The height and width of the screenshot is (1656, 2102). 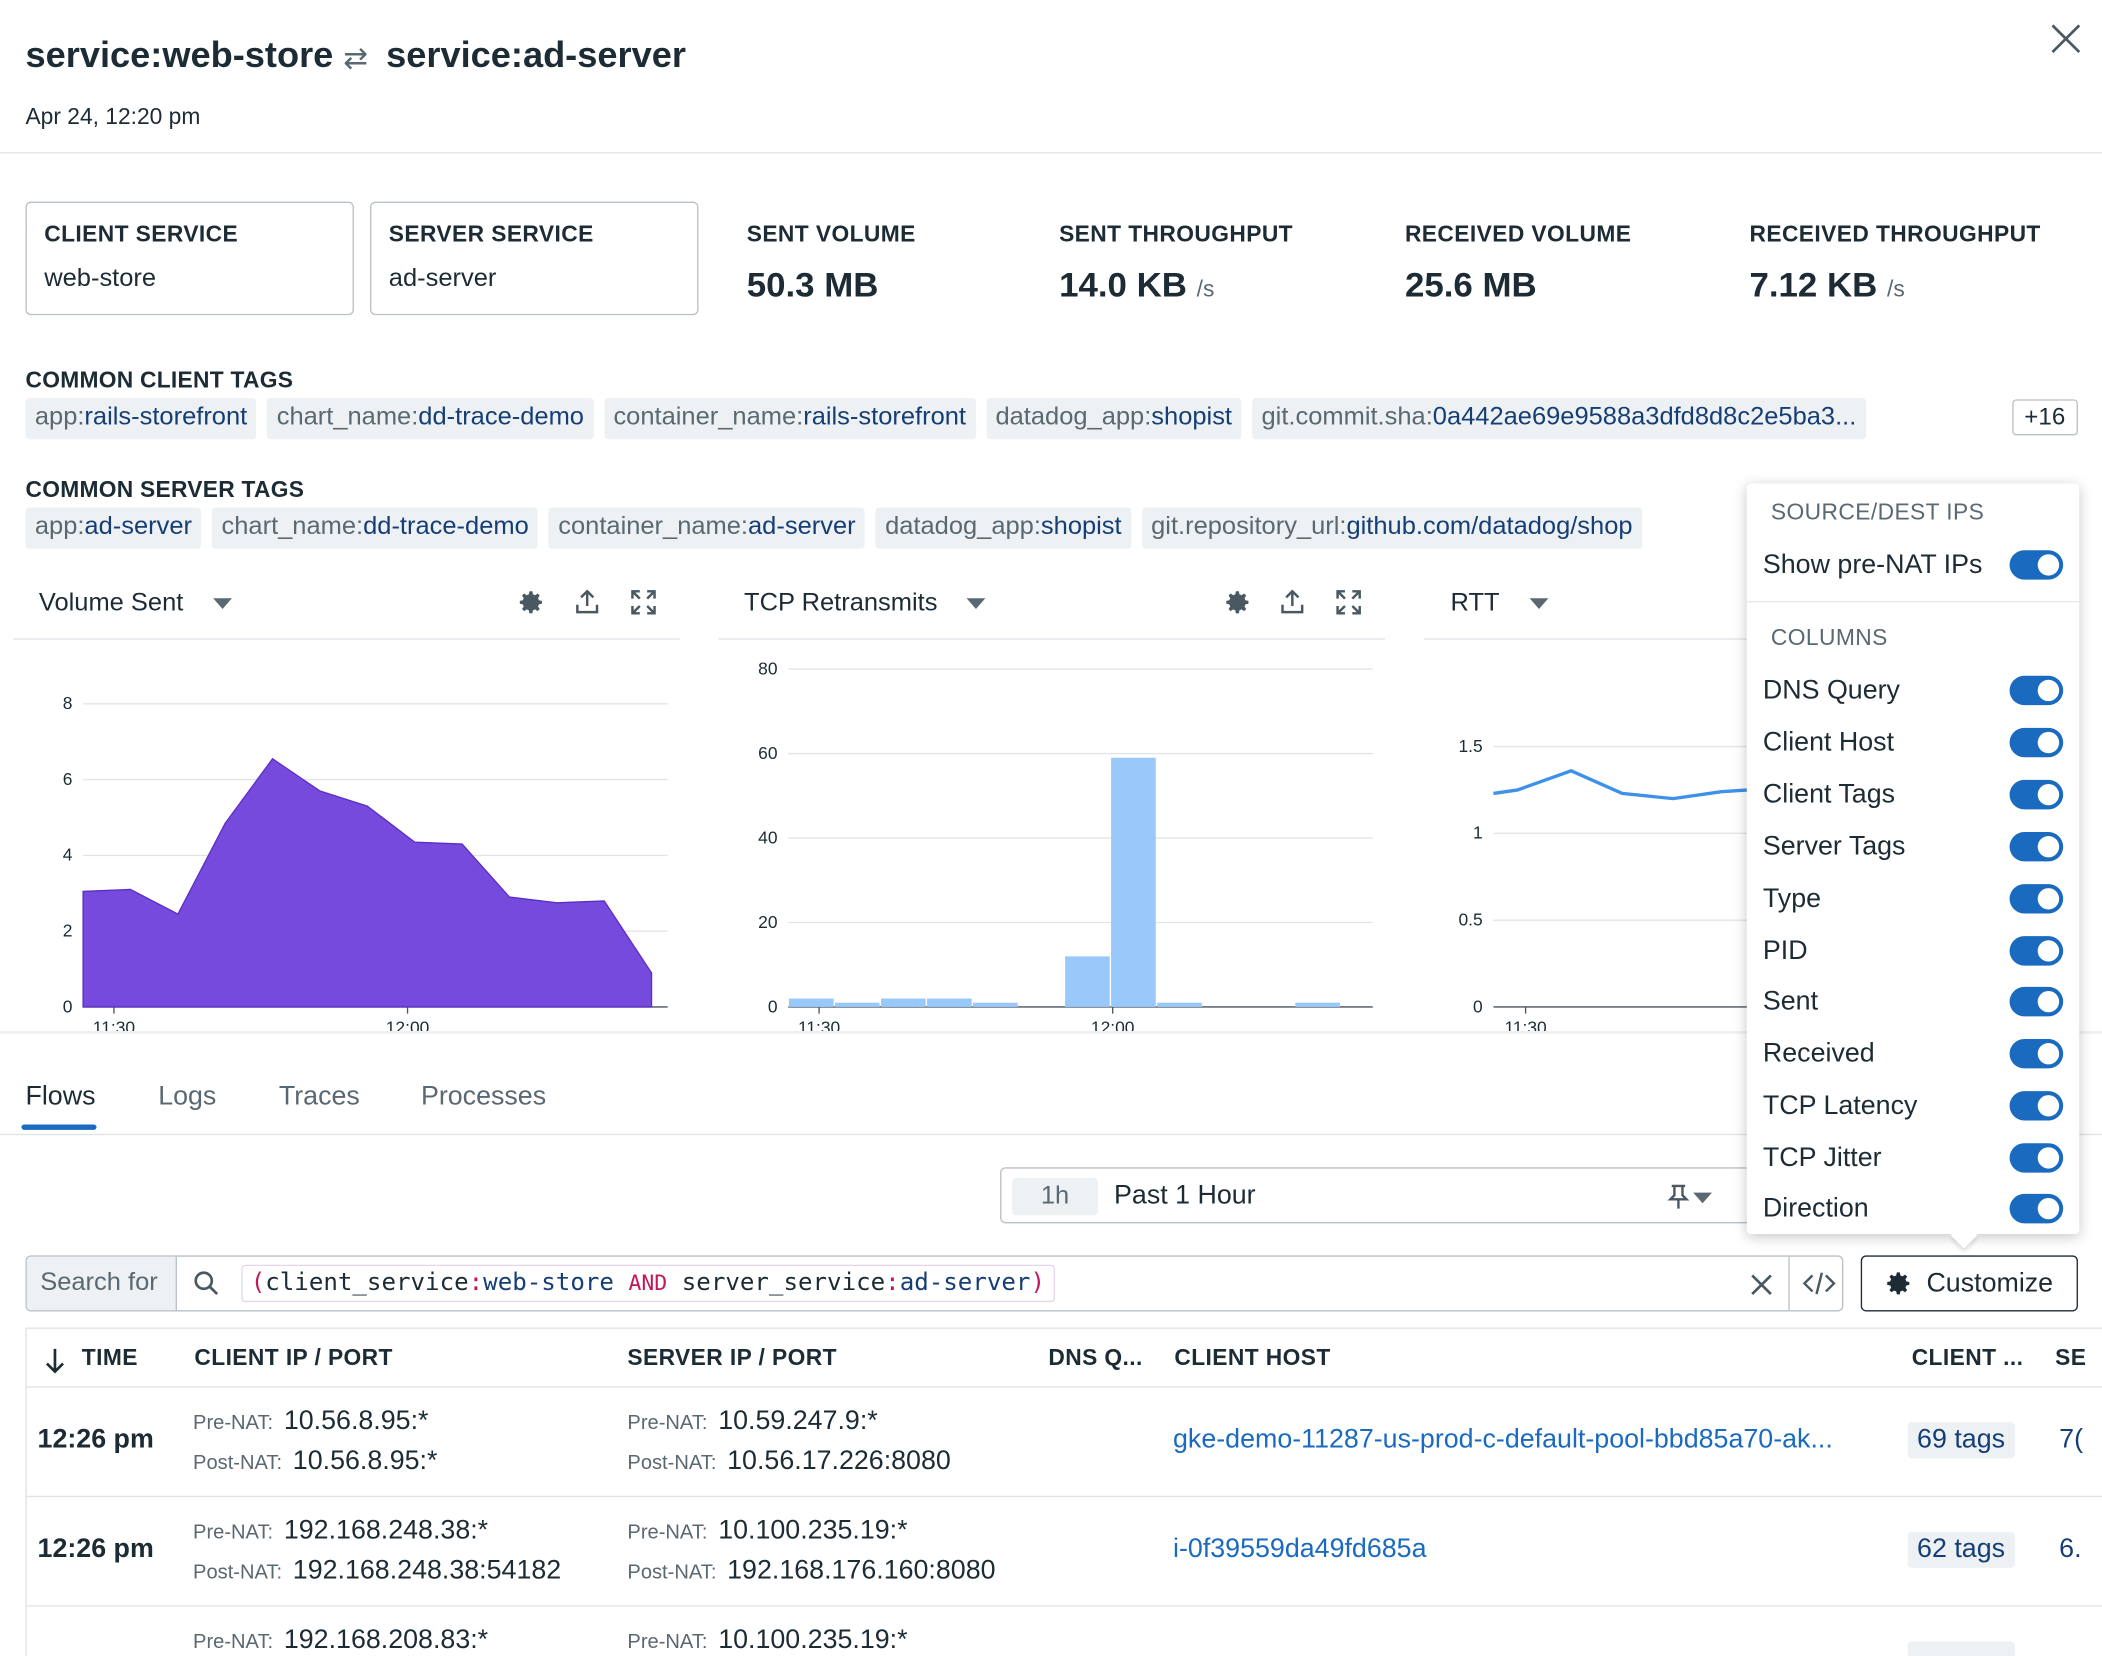 I want to click on server-tag: container_name:ad-server, so click(x=706, y=528).